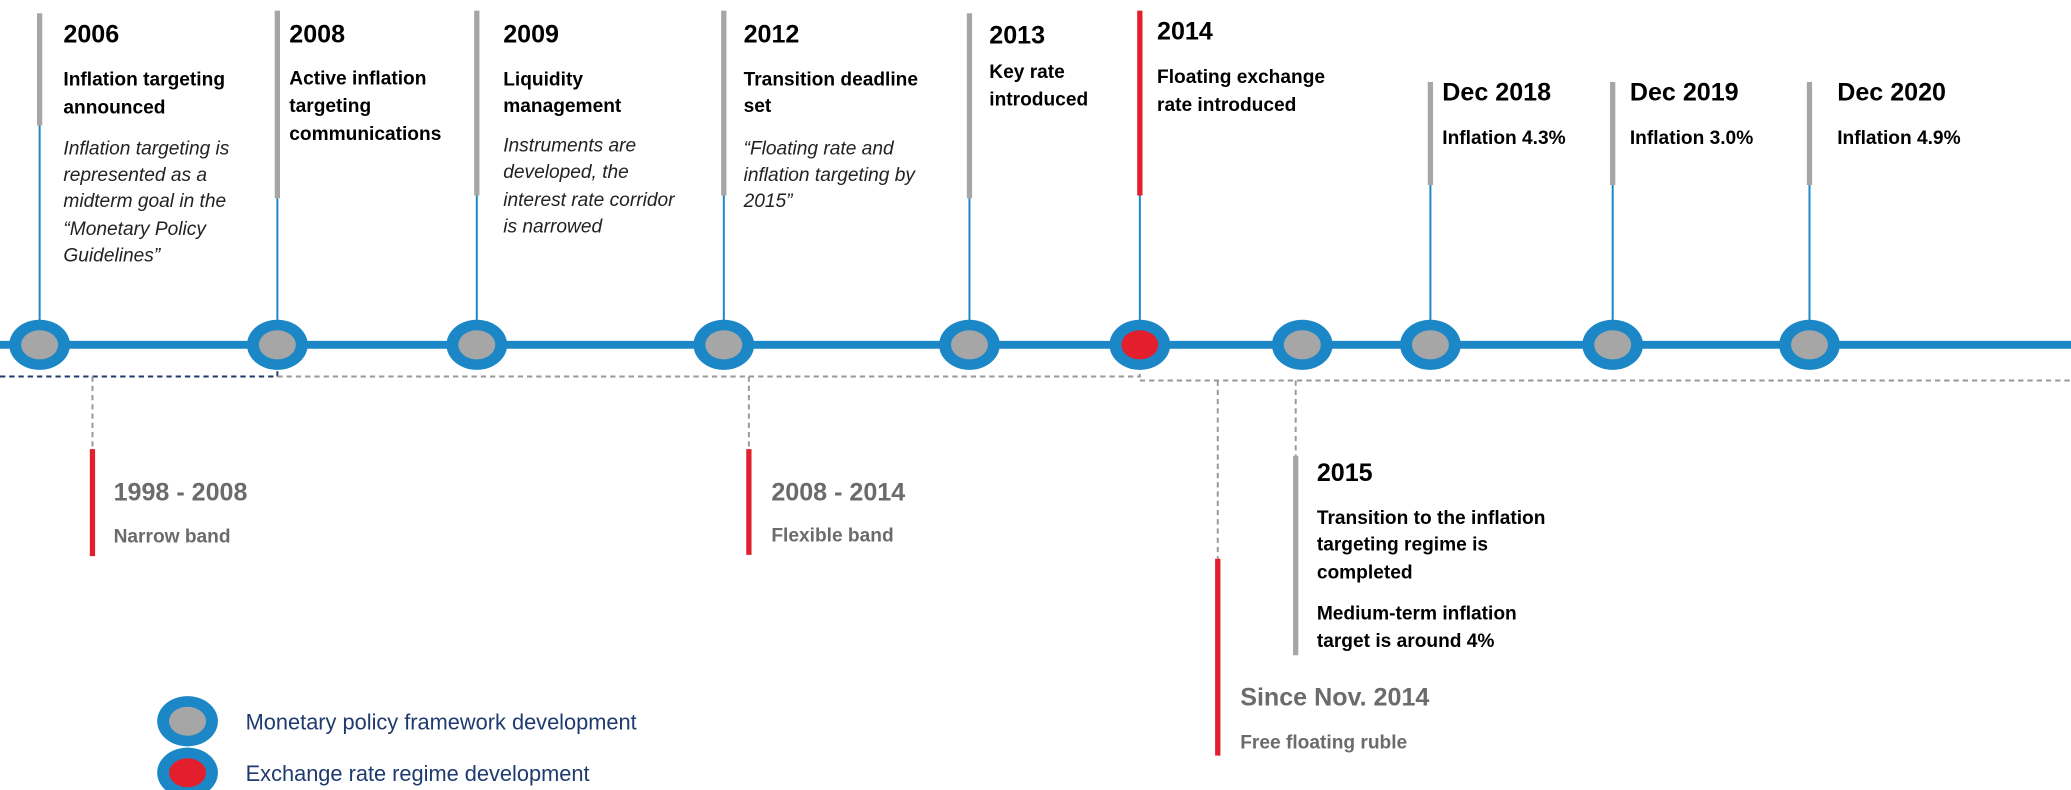 This screenshot has width=2071, height=790. What do you see at coordinates (1038, 100) in the screenshot?
I see `event-title: introduced` at bounding box center [1038, 100].